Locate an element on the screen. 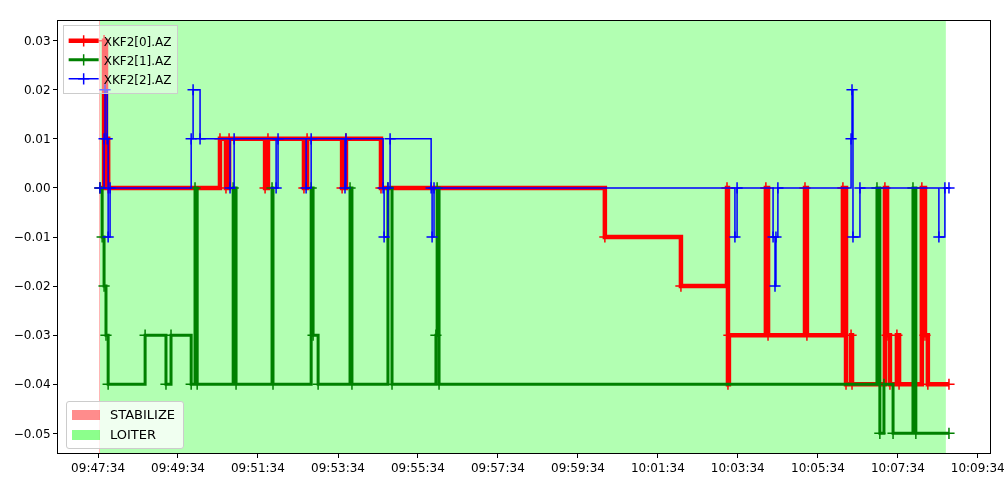  y-tick-label: −0.01 is located at coordinates (32, 237).